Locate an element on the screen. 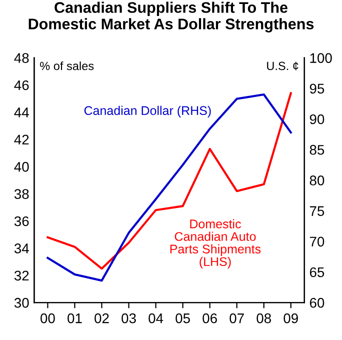 Image resolution: width=342 pixels, height=340 pixels. x-tick-label: 05 is located at coordinates (183, 318).